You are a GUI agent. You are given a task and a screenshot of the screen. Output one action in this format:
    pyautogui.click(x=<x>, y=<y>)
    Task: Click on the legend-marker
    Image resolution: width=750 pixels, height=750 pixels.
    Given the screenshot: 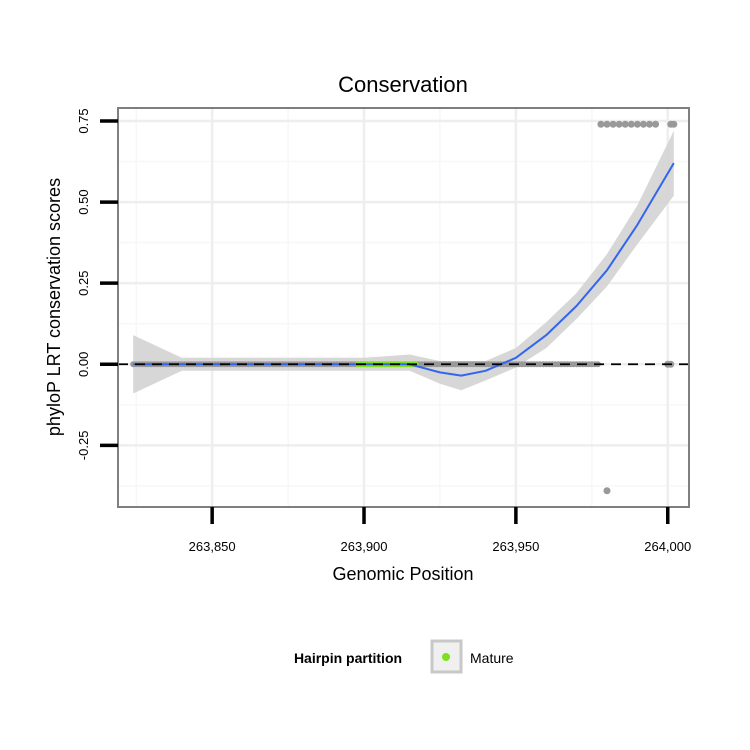 What is the action you would take?
    pyautogui.click(x=446, y=657)
    